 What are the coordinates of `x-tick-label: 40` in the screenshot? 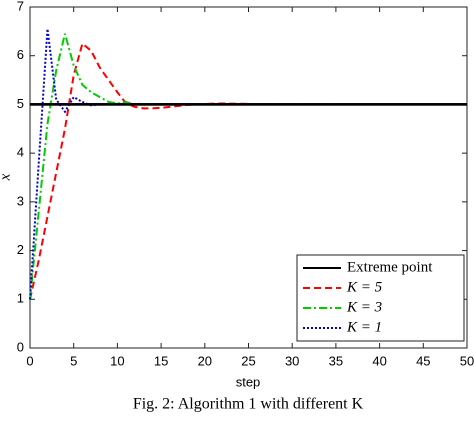 It's located at (379, 360).